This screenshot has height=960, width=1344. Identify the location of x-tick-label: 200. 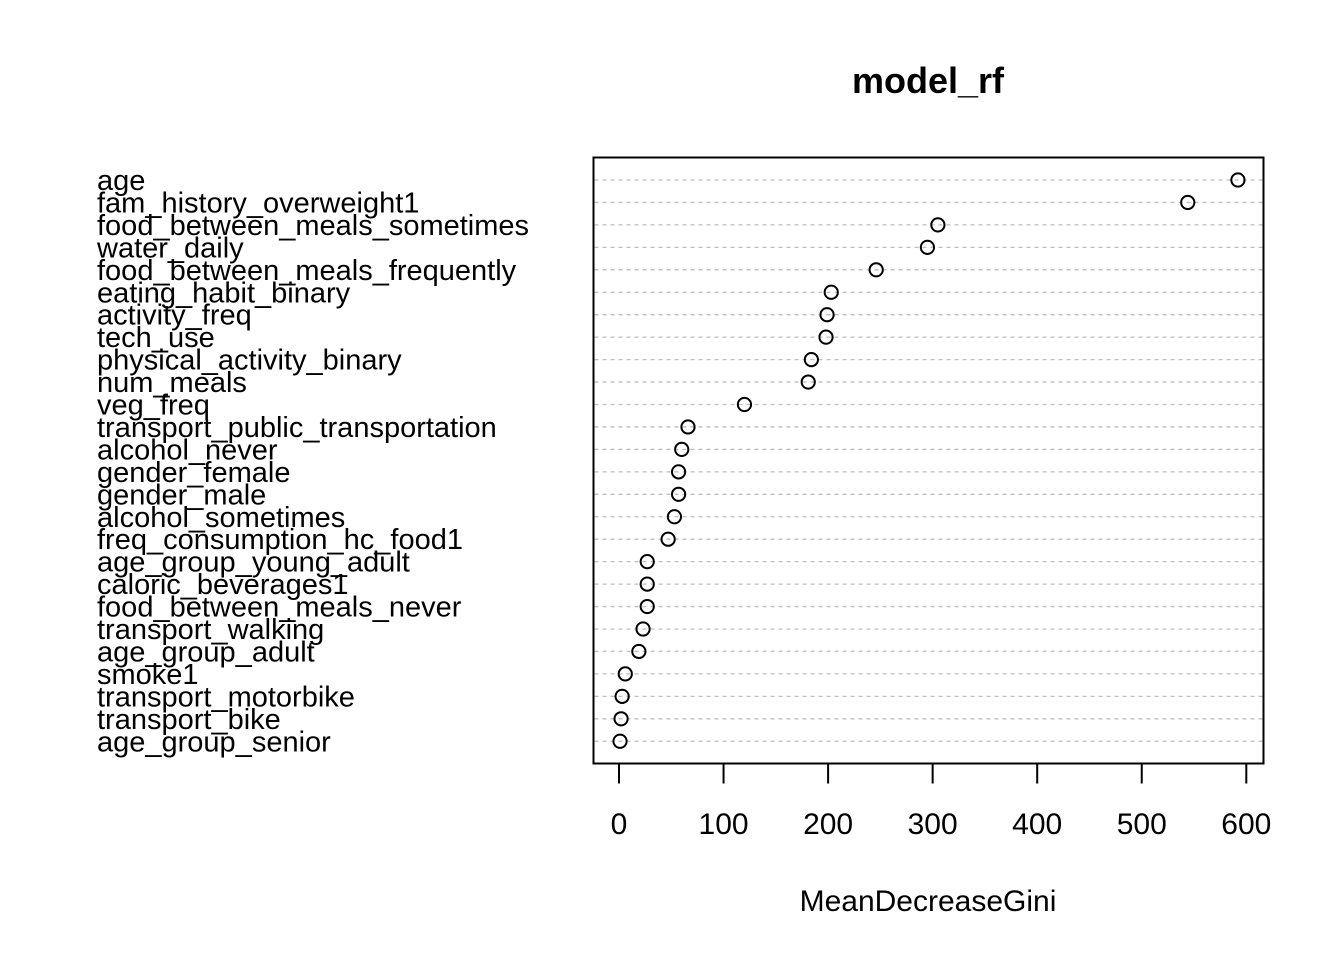
(828, 824).